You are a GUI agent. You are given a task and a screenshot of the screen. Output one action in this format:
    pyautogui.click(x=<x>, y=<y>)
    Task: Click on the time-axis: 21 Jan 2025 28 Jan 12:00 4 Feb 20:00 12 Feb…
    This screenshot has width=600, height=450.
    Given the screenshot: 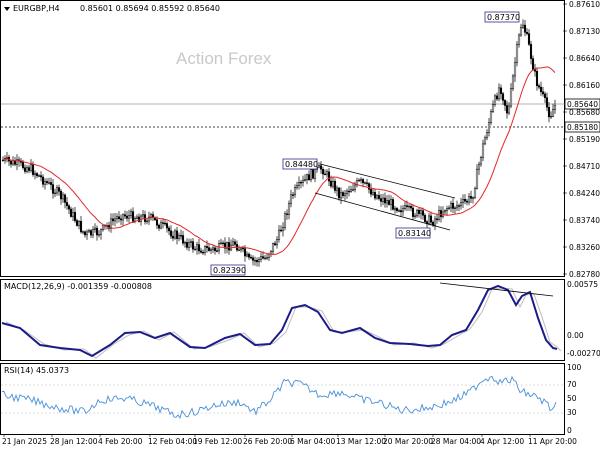 What is the action you would take?
    pyautogui.click(x=289, y=440)
    